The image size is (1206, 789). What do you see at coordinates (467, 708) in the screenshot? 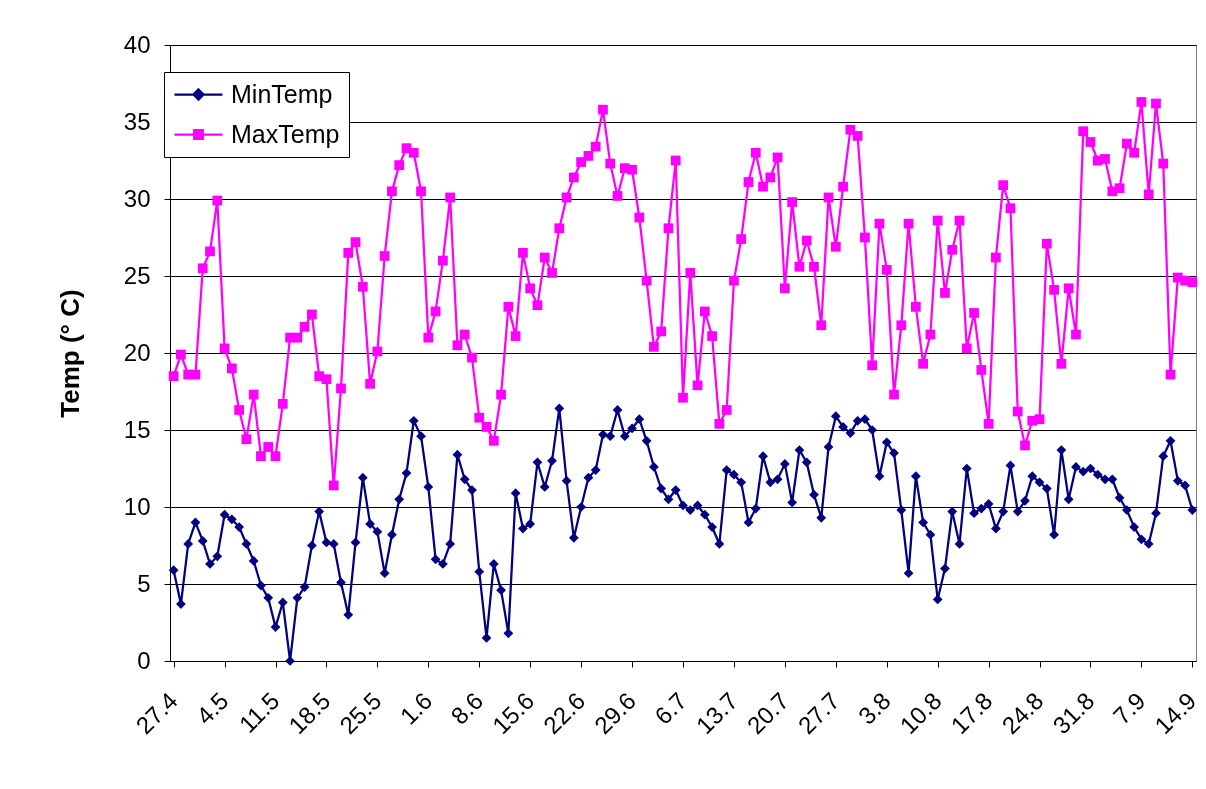
I see `x-tick-label: 8.6` at bounding box center [467, 708].